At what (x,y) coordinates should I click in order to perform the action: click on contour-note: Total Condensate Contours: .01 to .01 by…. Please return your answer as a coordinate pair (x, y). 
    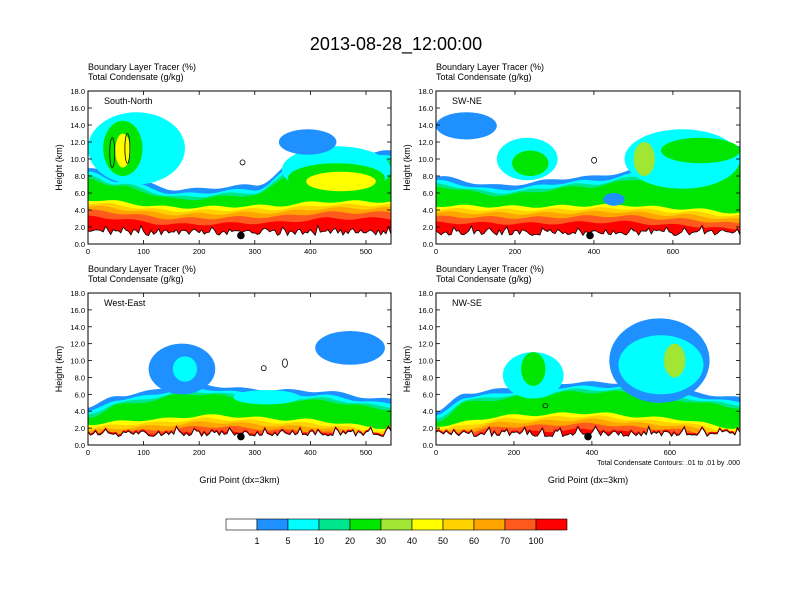
    Looking at the image, I should click on (668, 463).